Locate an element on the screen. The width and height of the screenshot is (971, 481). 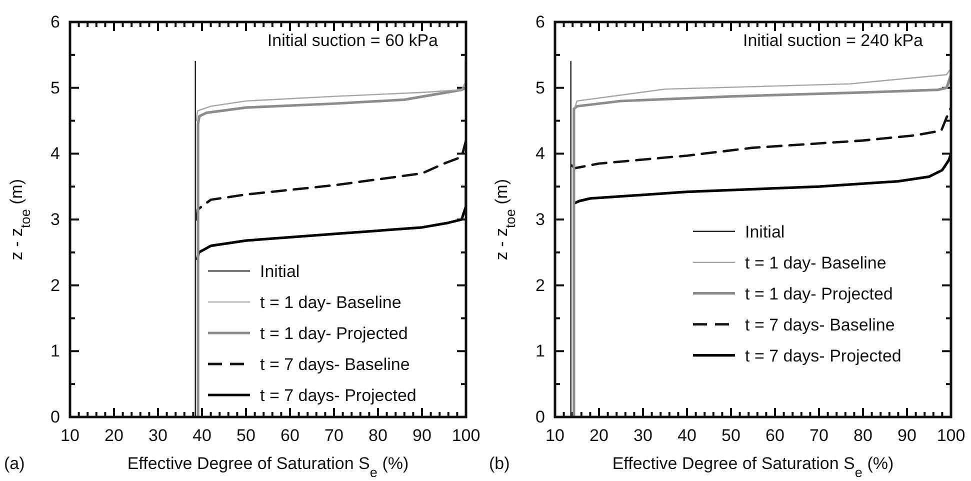
text: (a) is located at coordinates (14, 463).